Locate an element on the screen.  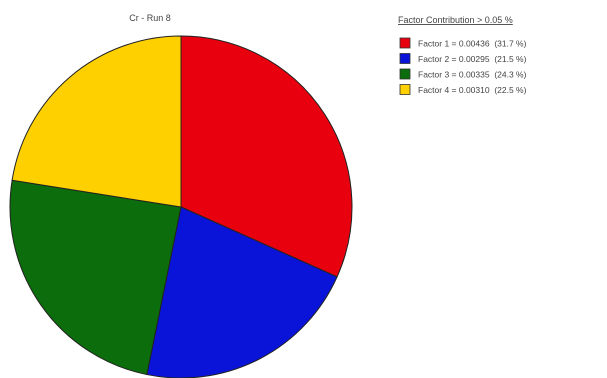
legend-label-factor-1: Factor 1 = 0.00436 (31.7 %) is located at coordinates (472, 44).